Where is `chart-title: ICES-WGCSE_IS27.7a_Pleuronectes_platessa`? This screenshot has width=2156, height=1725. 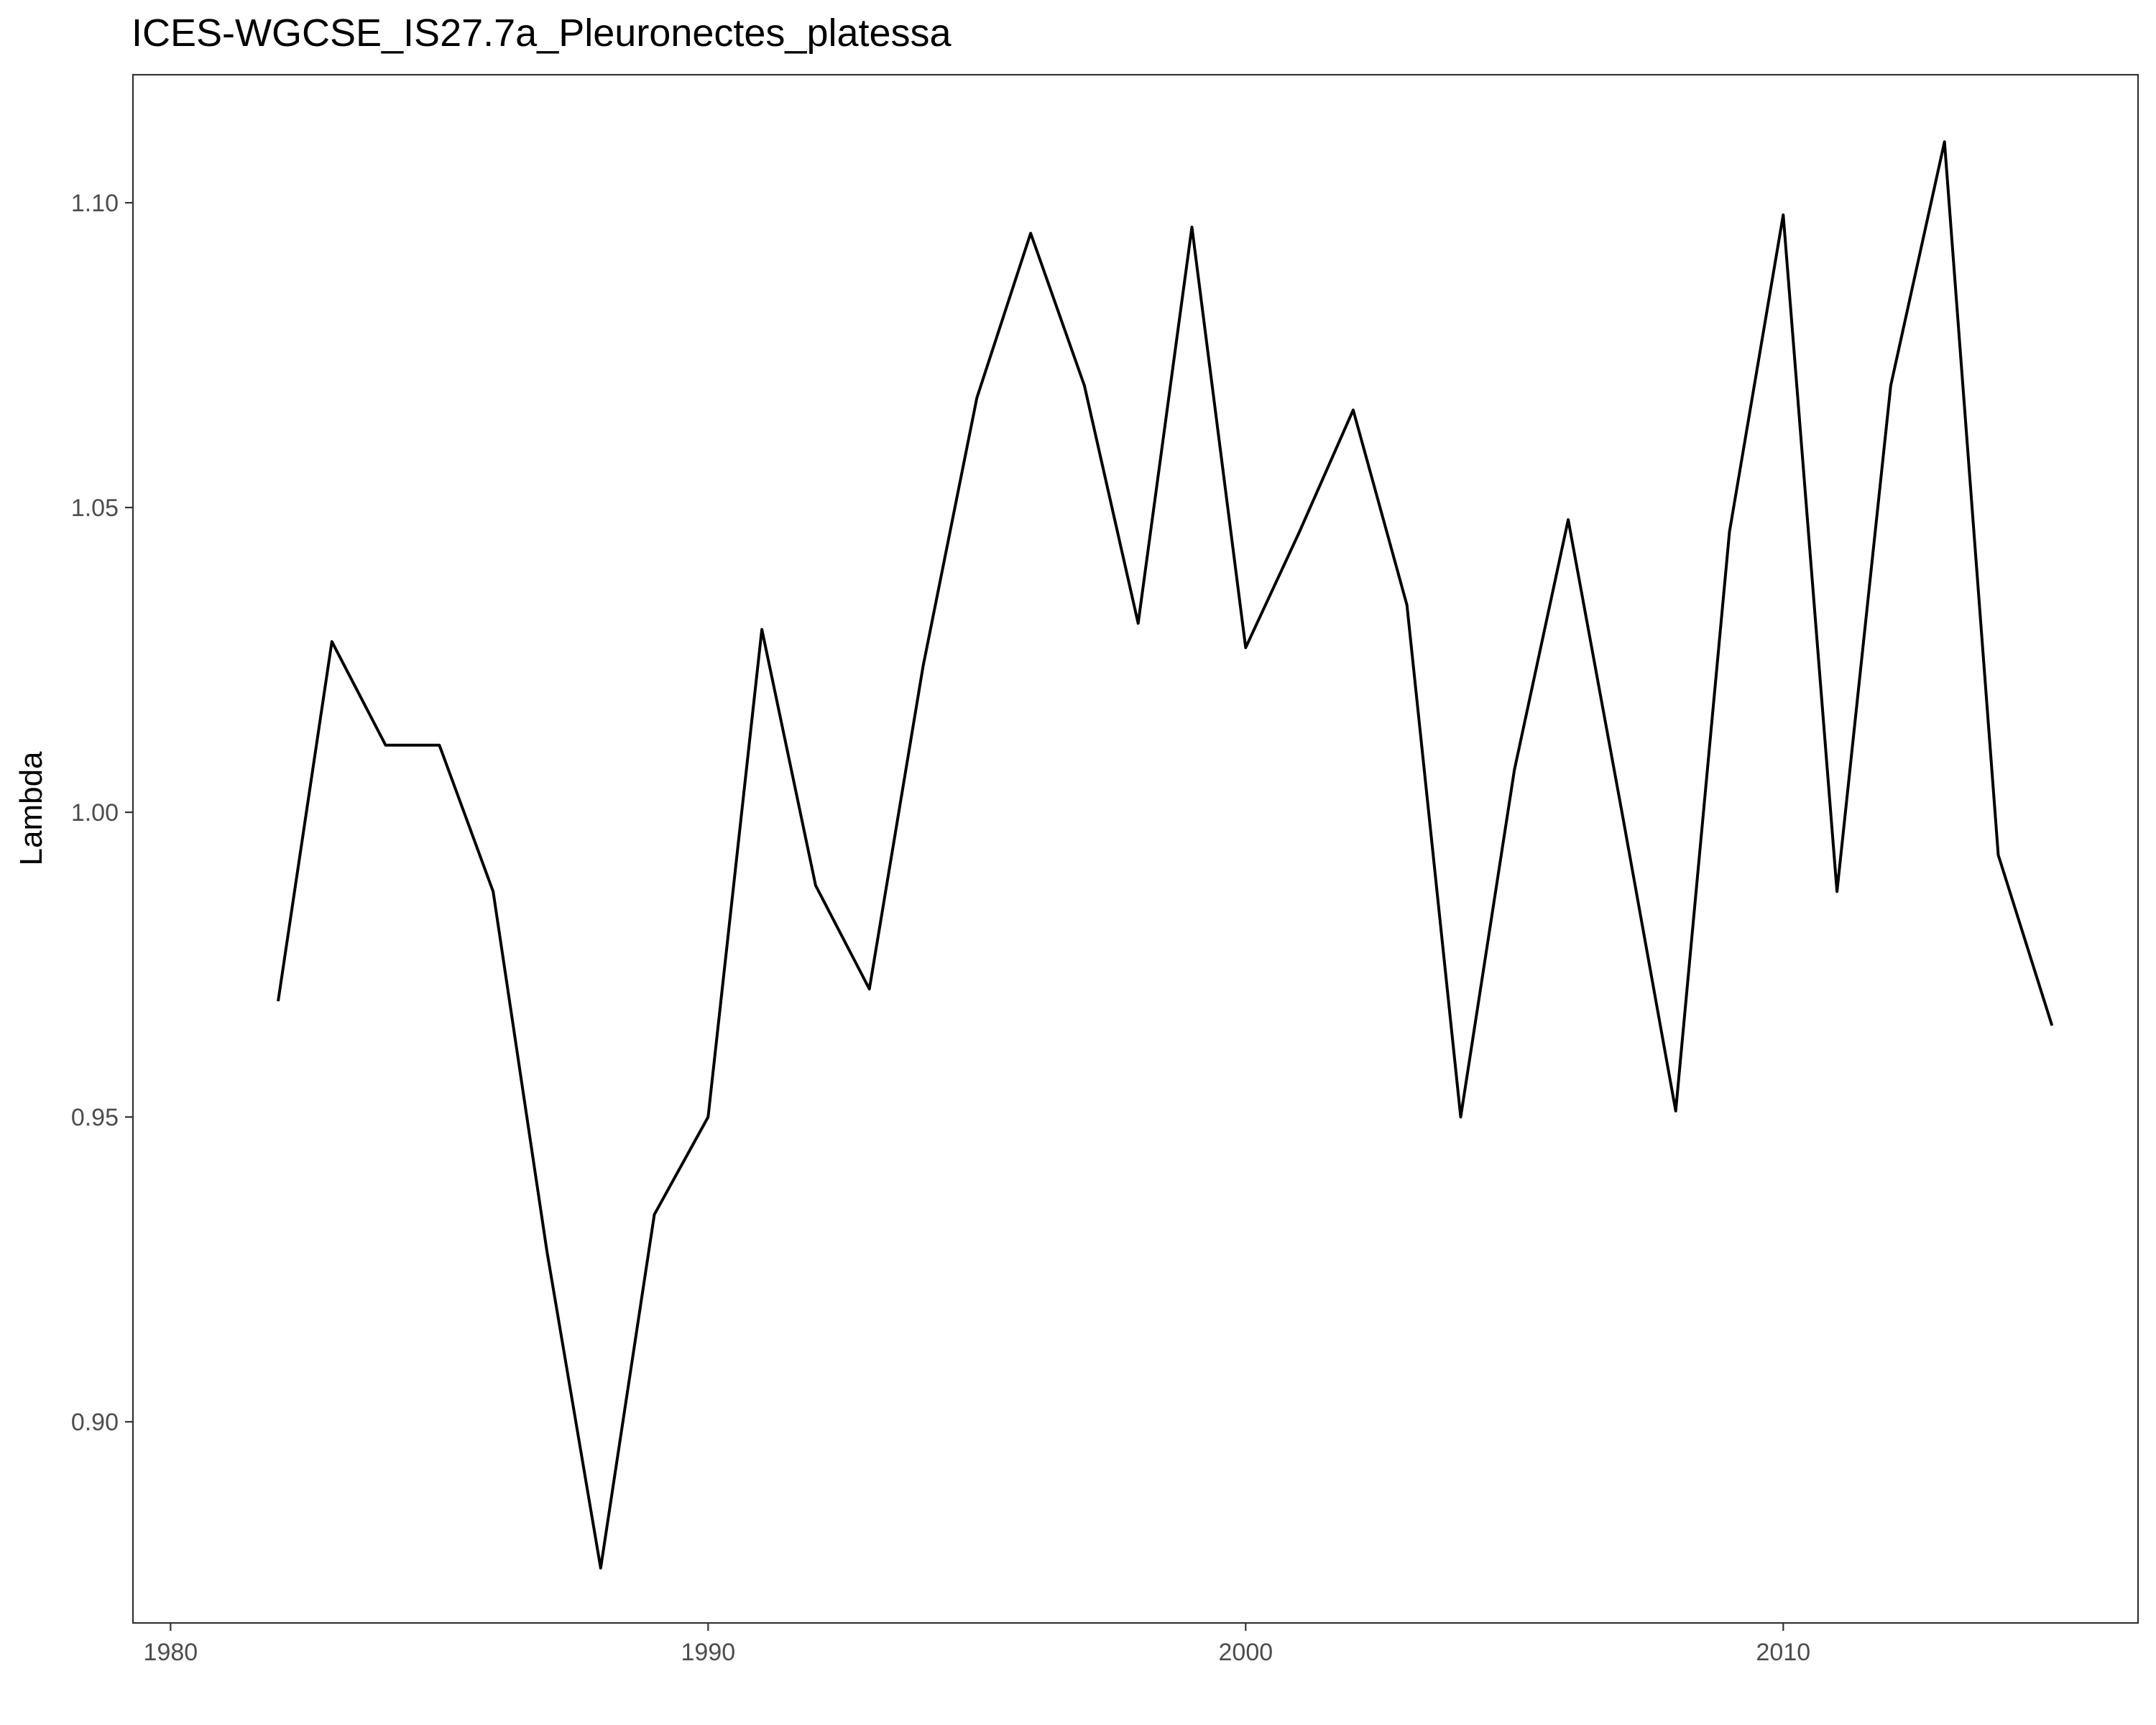
chart-title: ICES-WGCSE_IS27.7a_Pleuronectes_platessa is located at coordinates (542, 33).